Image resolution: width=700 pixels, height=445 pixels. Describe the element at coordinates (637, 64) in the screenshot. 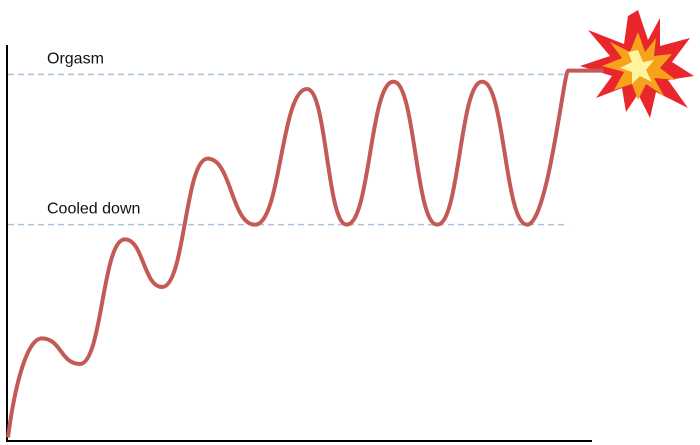

I see `explosion-icon` at that location.